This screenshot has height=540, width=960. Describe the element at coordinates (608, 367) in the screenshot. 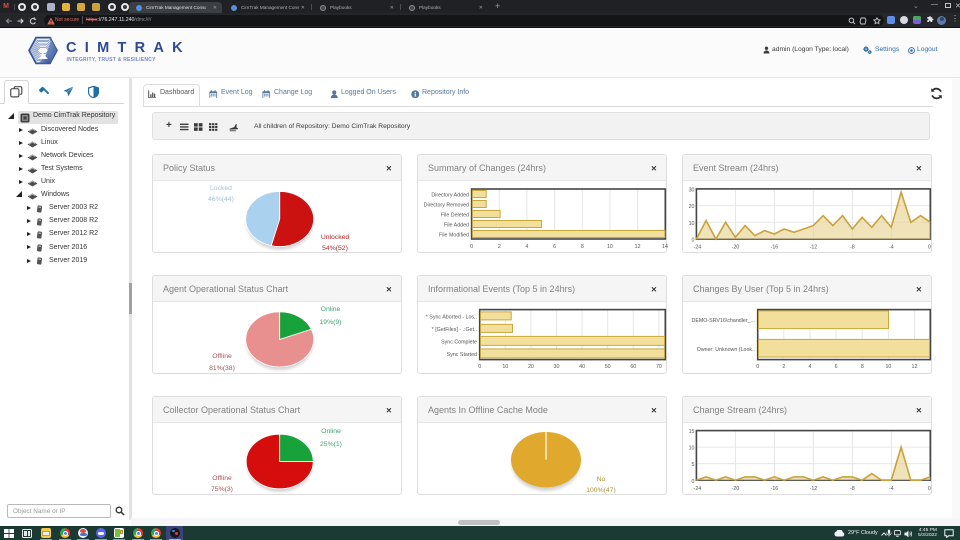

I see `svg-text: 50` at that location.